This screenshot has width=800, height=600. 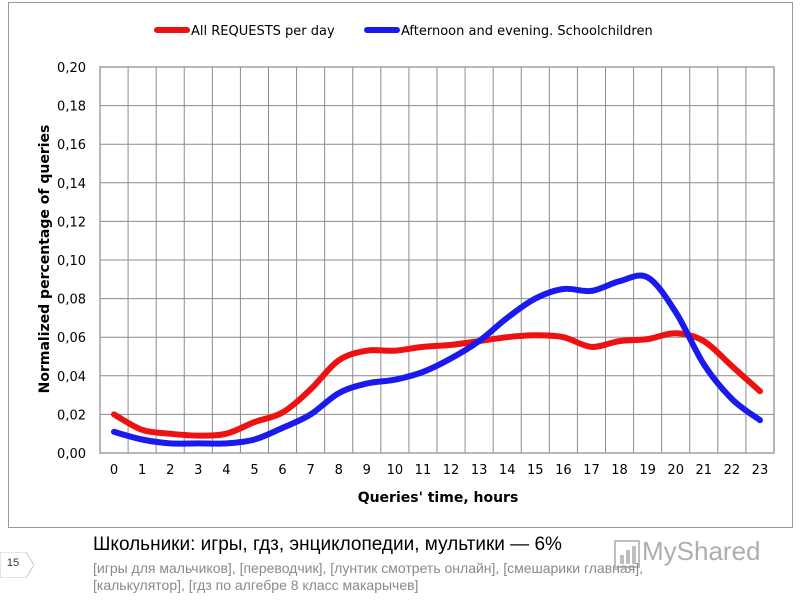 What do you see at coordinates (627, 554) in the screenshot?
I see `watermark-logo-icon` at bounding box center [627, 554].